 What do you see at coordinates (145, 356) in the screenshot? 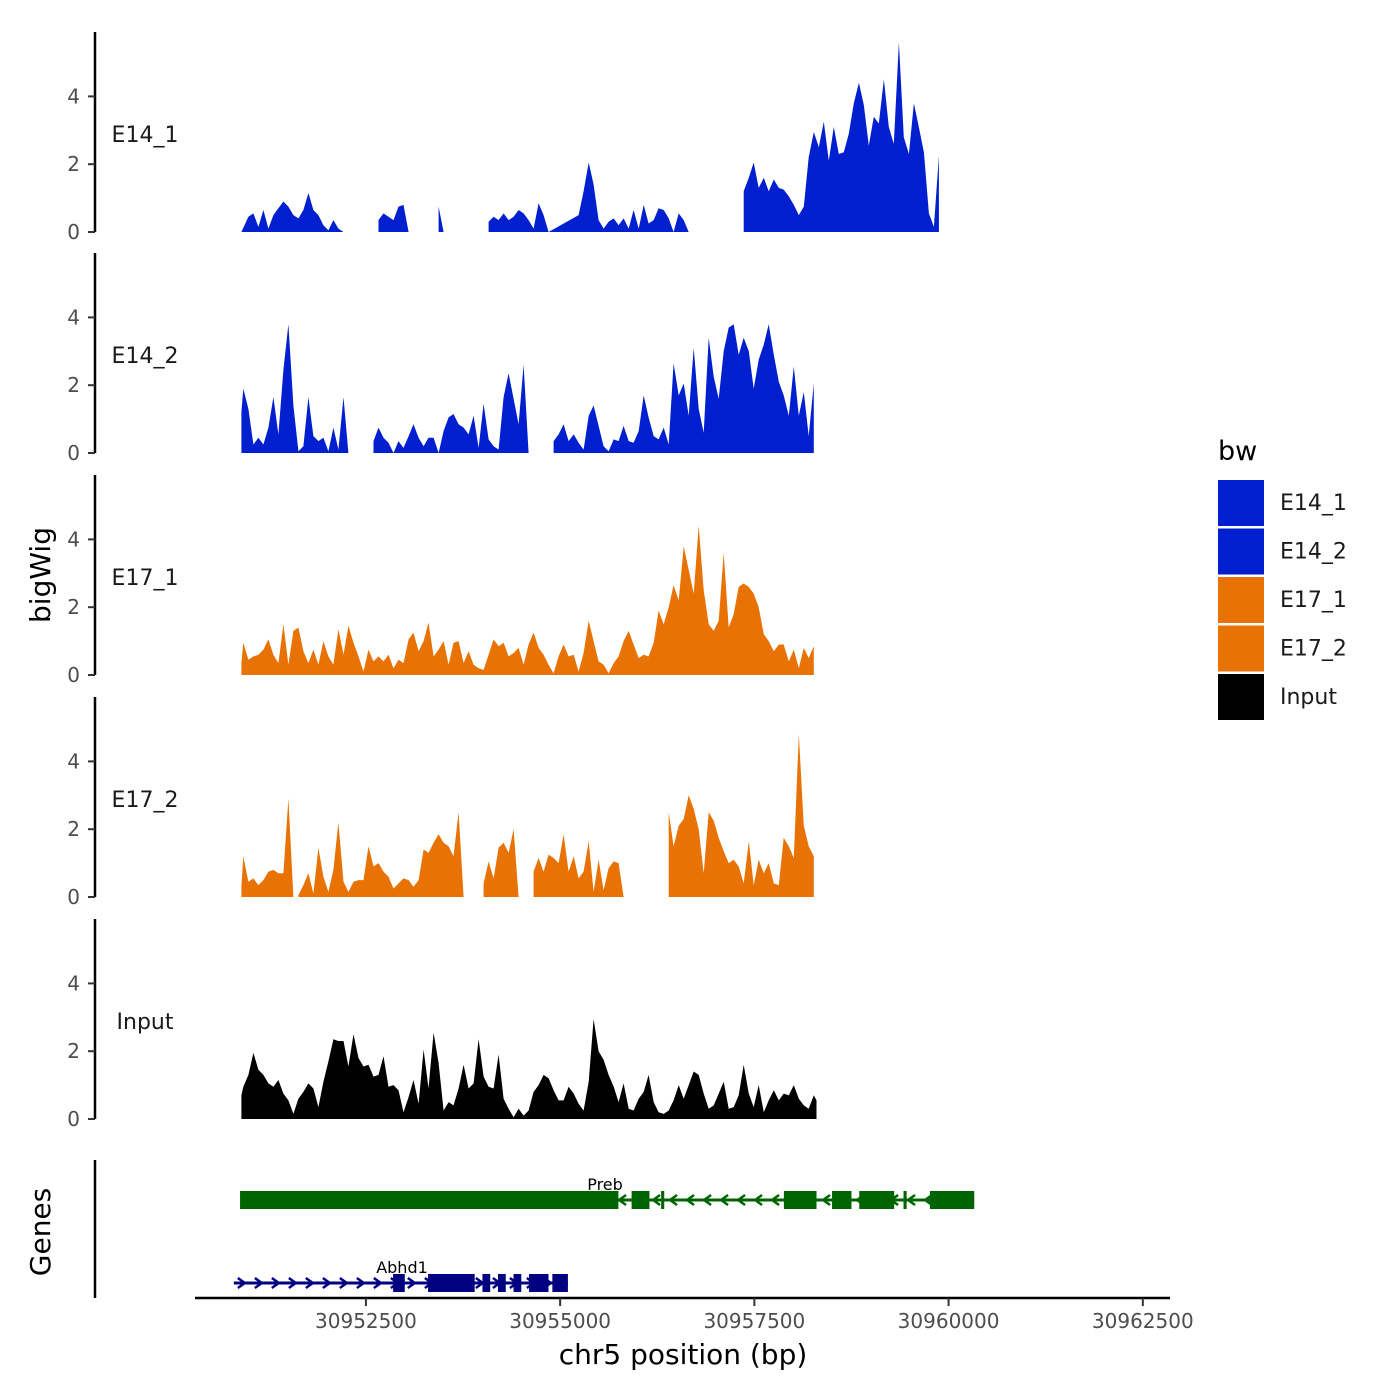
I see `track-label: E14_2` at bounding box center [145, 356].